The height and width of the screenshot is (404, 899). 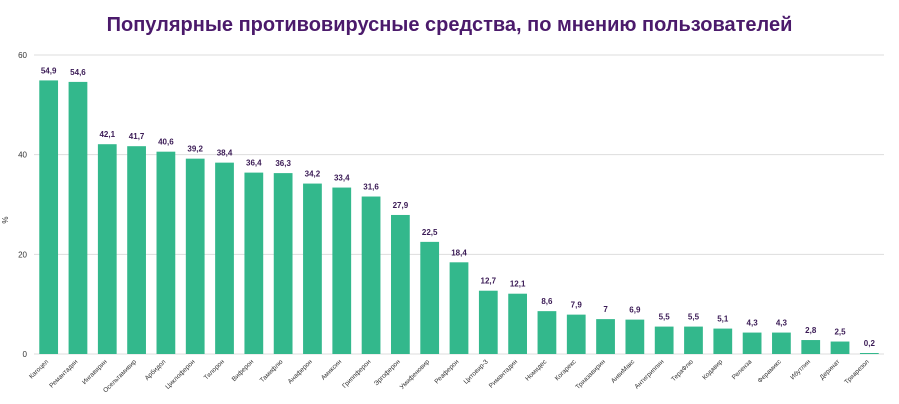 I want to click on x-tick-label: Римантадин, so click(x=504, y=374).